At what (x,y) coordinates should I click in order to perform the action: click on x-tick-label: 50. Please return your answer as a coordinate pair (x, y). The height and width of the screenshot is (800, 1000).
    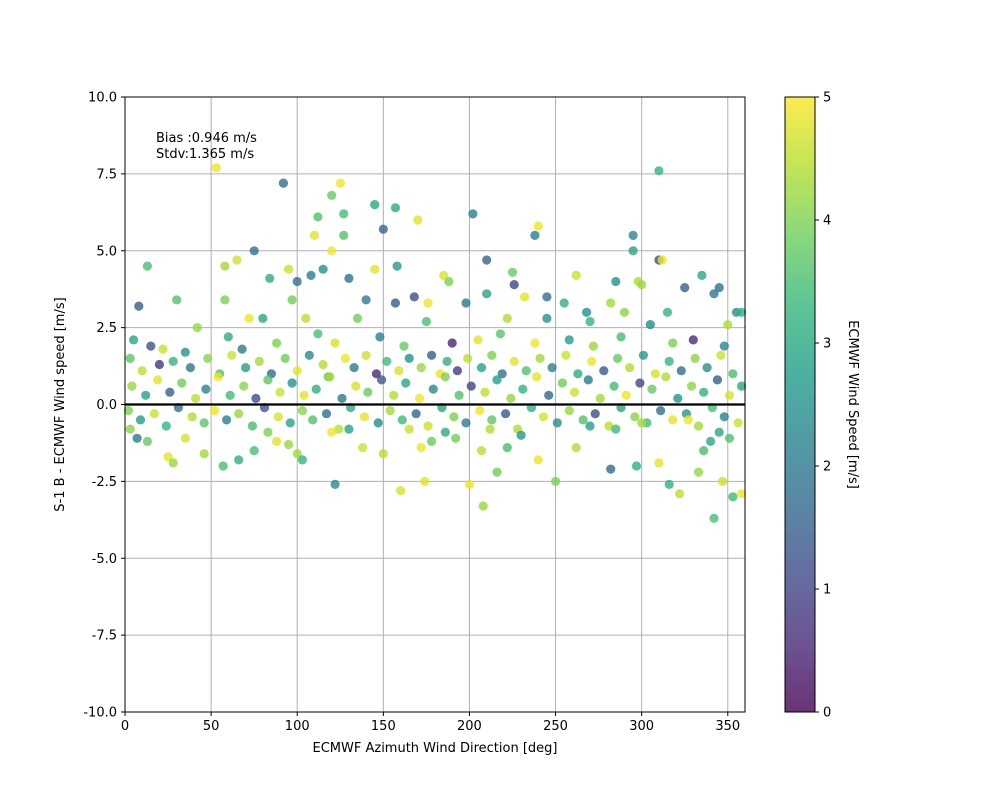
    Looking at the image, I should click on (211, 726).